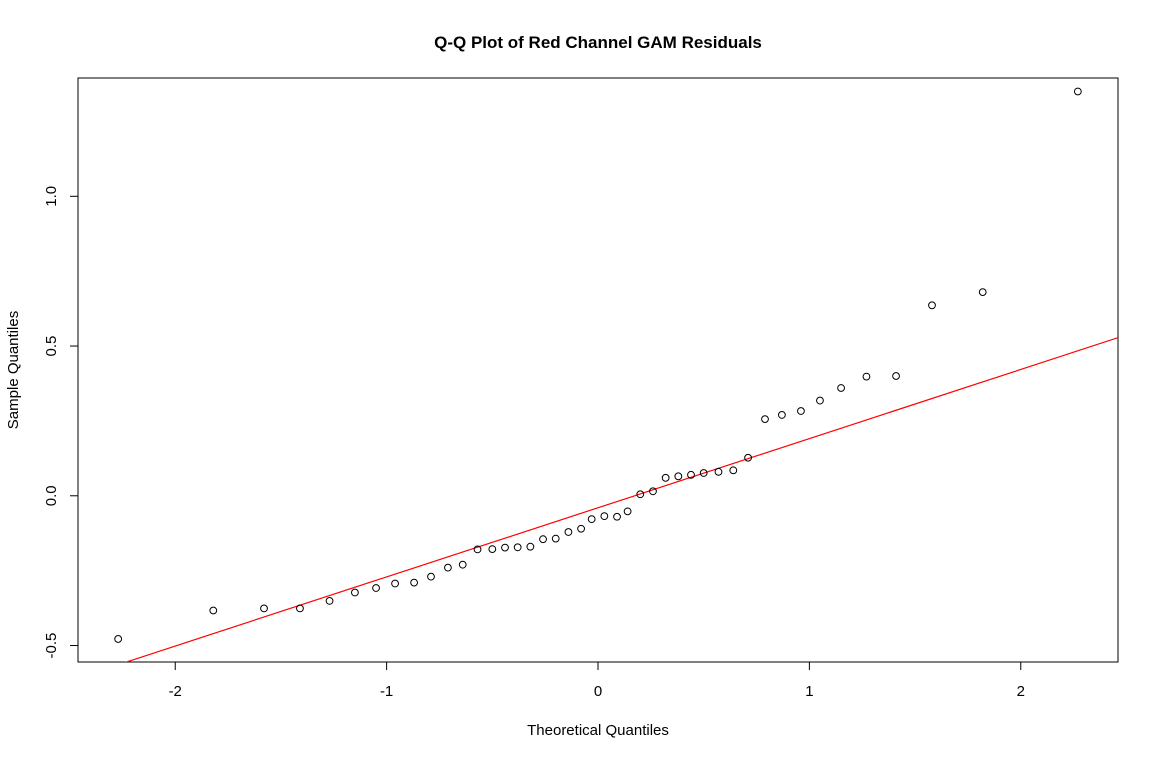 This screenshot has height=760, width=1158. What do you see at coordinates (386, 691) in the screenshot?
I see `x-tick-label: -1` at bounding box center [386, 691].